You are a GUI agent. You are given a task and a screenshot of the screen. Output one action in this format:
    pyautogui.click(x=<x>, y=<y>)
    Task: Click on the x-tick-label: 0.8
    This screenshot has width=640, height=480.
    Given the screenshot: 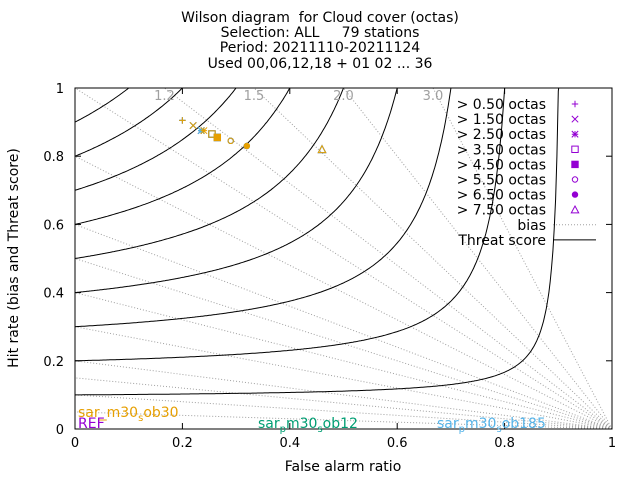 What is the action you would take?
    pyautogui.click(x=504, y=443)
    